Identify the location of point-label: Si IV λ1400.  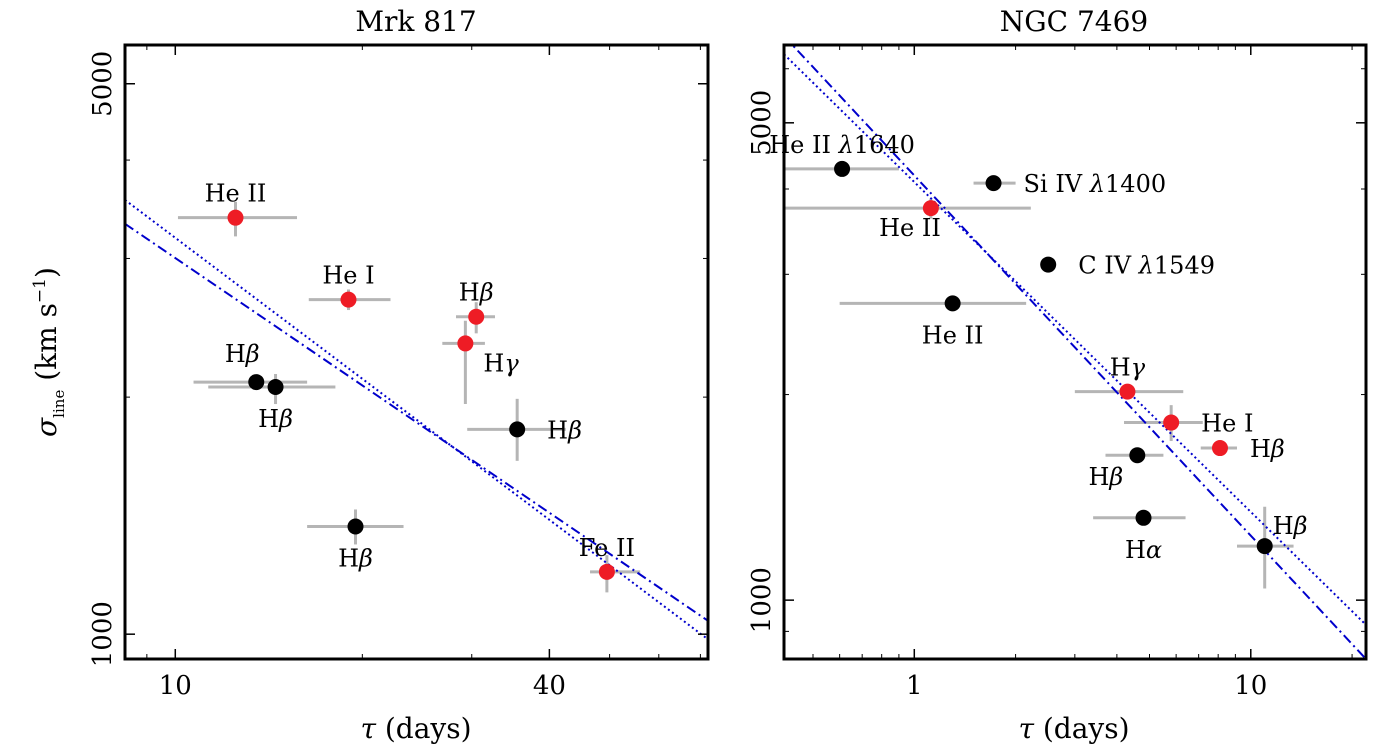
(1095, 184).